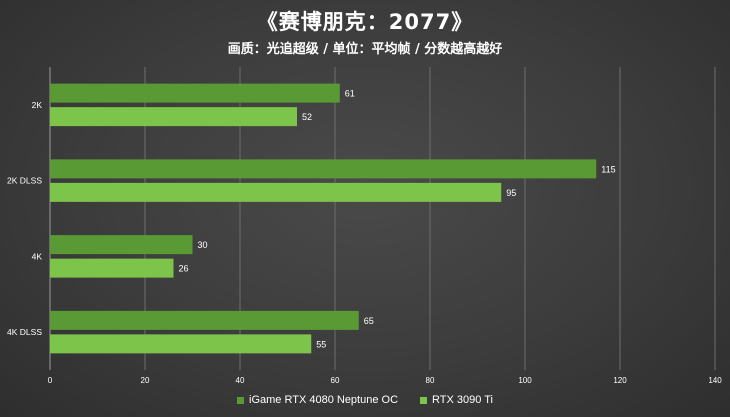 This screenshot has height=417, width=730. Describe the element at coordinates (203, 245) in the screenshot. I see `data-label: 30` at that location.